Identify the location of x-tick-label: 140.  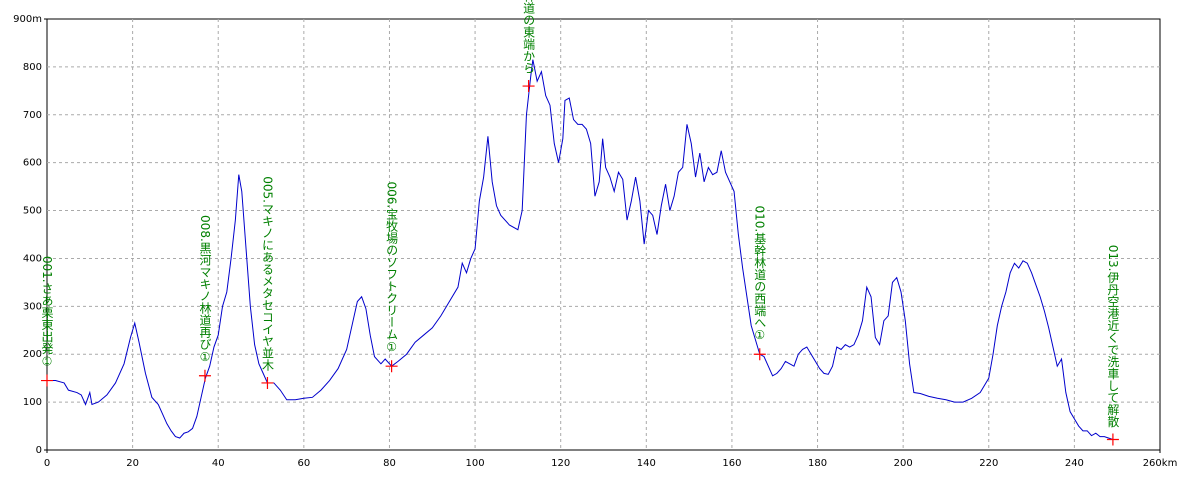
(646, 463).